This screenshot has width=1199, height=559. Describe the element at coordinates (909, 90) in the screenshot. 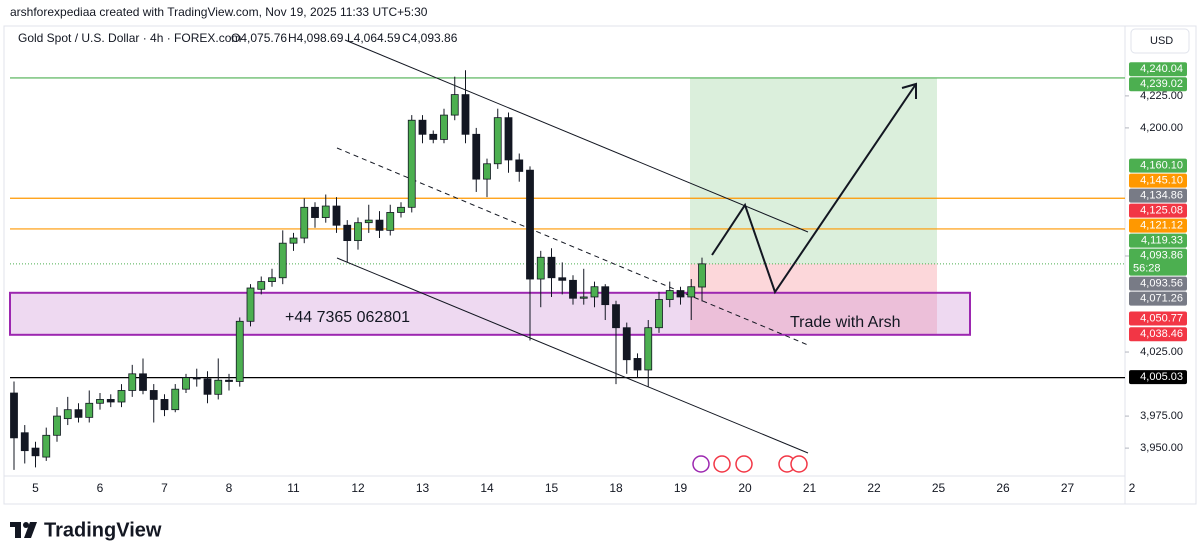

I see `arrow-head` at that location.